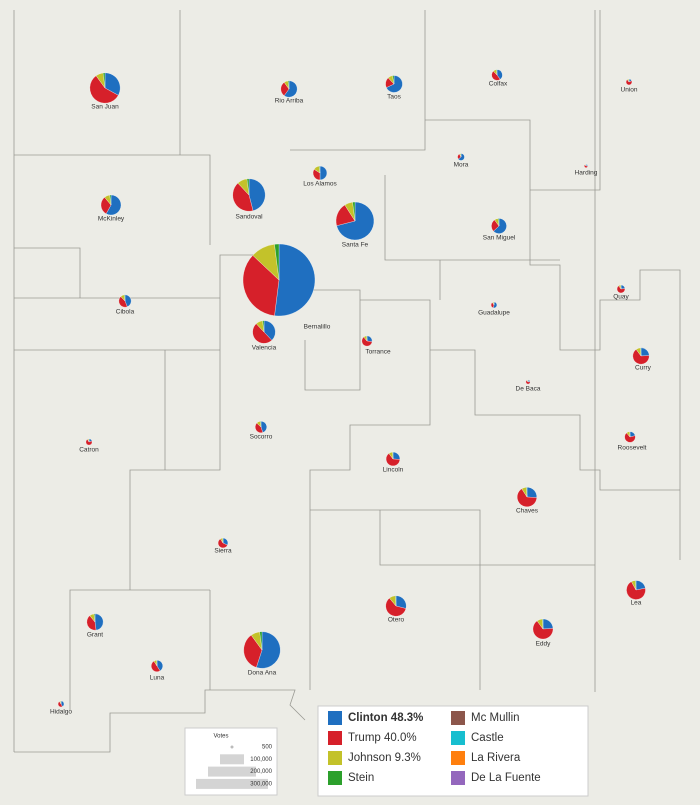  What do you see at coordinates (125, 312) in the screenshot?
I see `county-label: Cibola` at bounding box center [125, 312].